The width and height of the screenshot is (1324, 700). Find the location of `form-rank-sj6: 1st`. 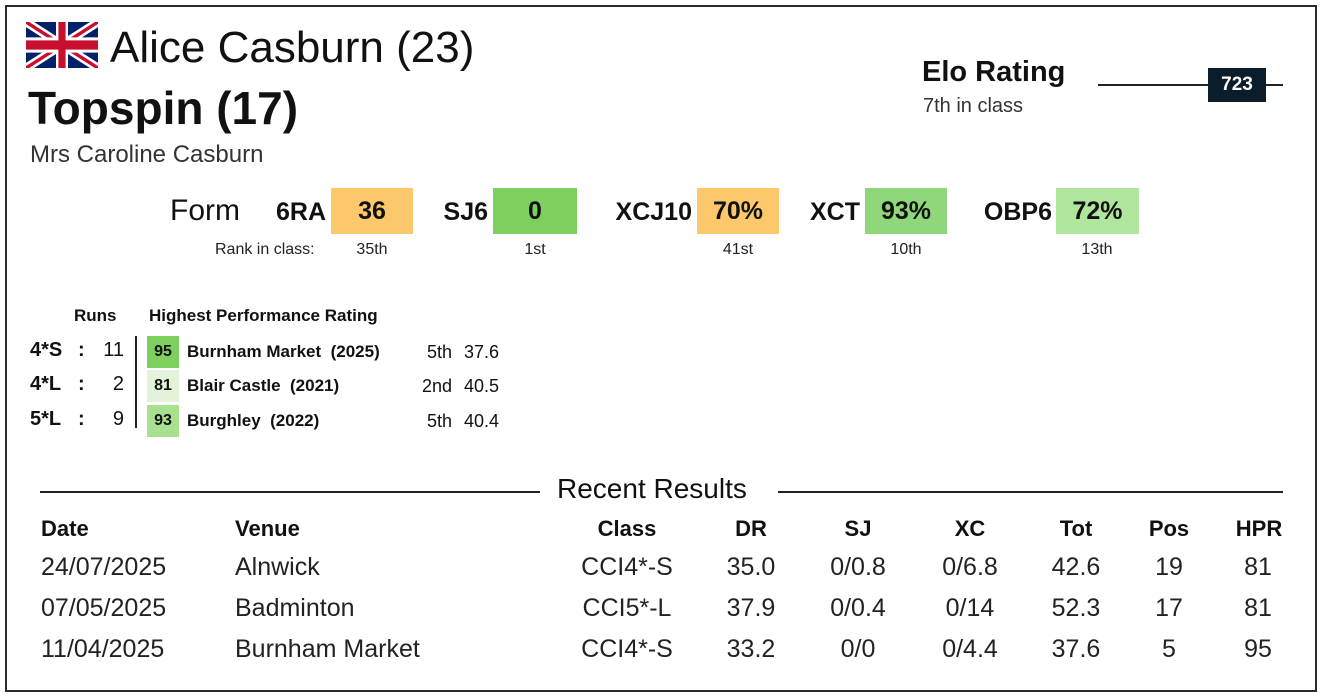

form-rank-sj6: 1st is located at coordinates (535, 249).